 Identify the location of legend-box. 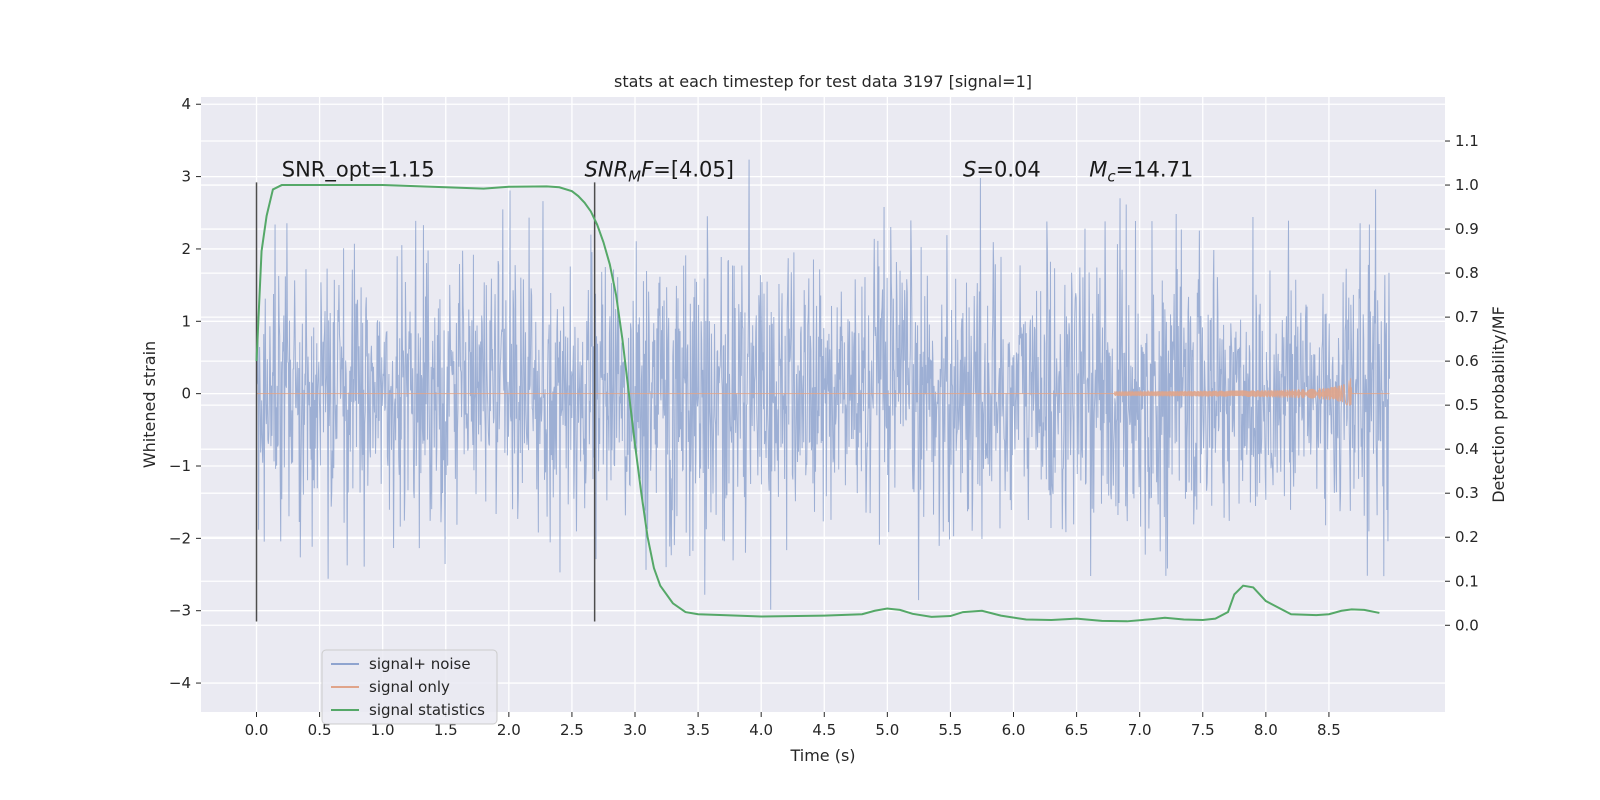
(409, 687).